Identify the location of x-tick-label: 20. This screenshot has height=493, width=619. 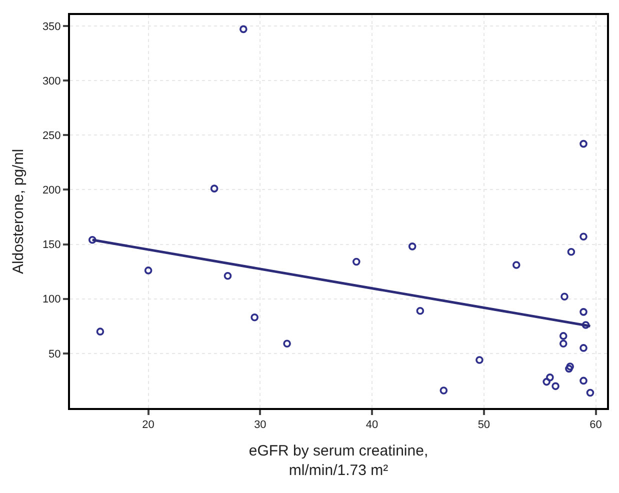
(148, 425).